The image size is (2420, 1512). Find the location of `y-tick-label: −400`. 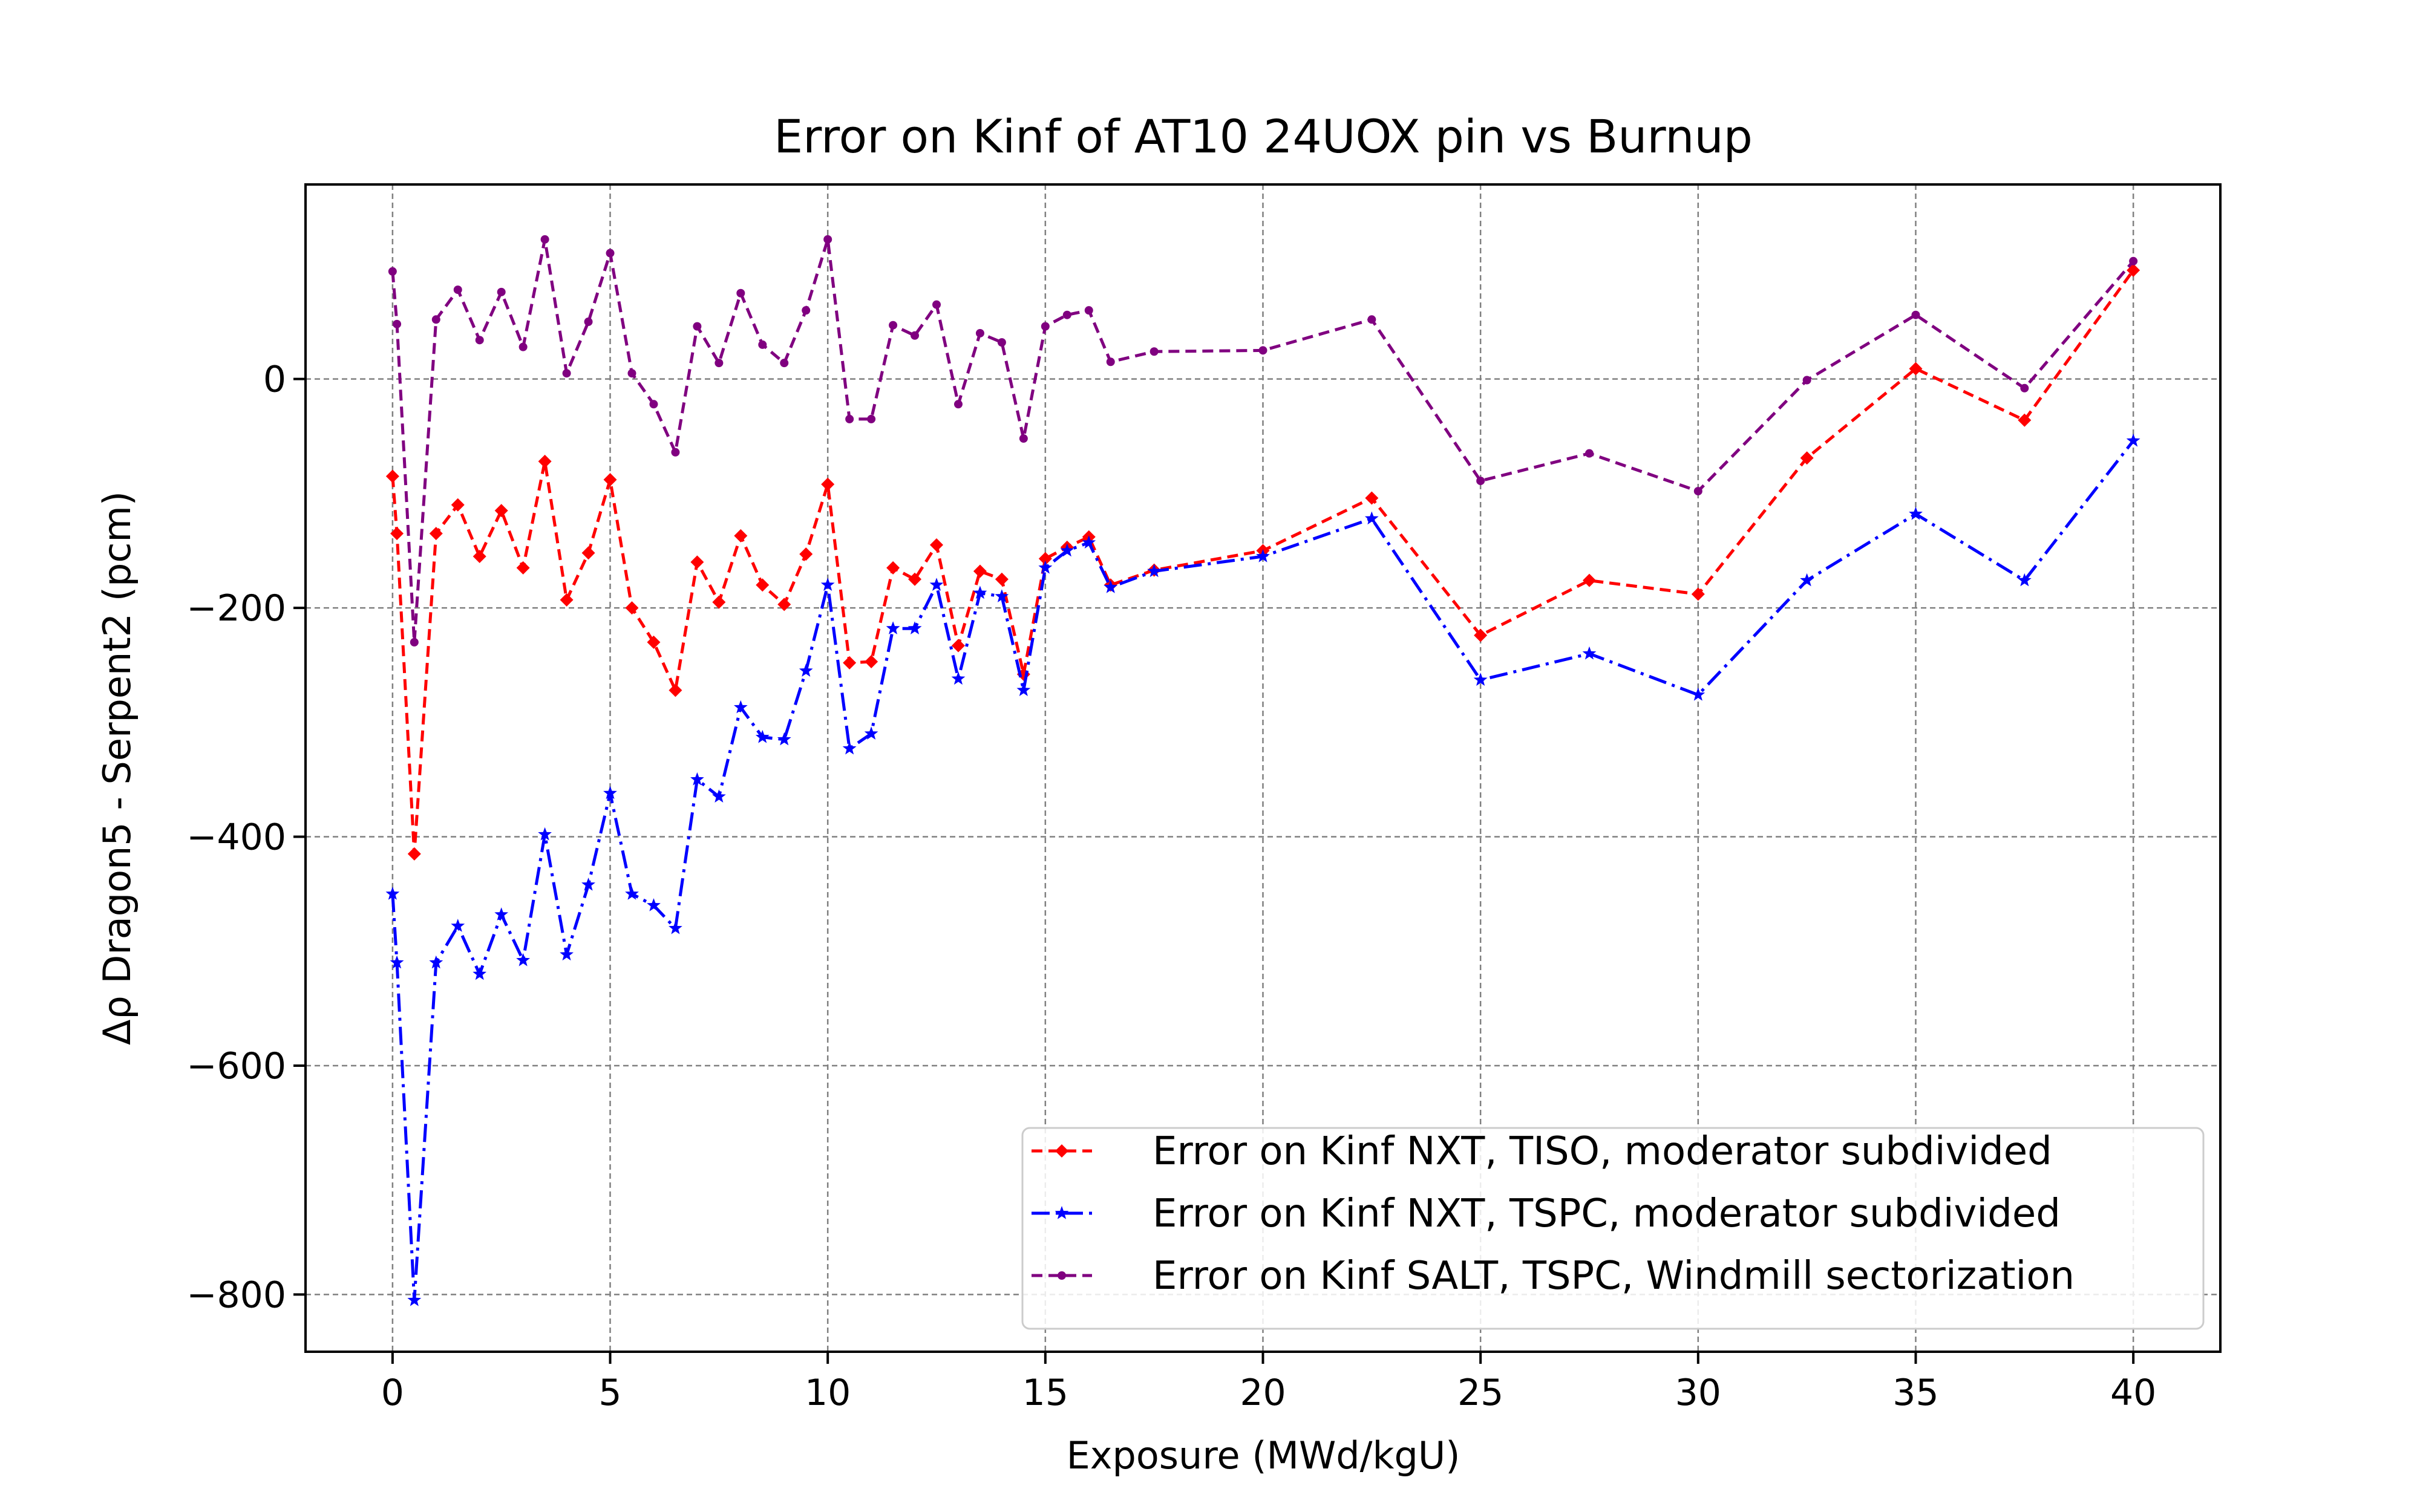

y-tick-label: −400 is located at coordinates (236, 838).